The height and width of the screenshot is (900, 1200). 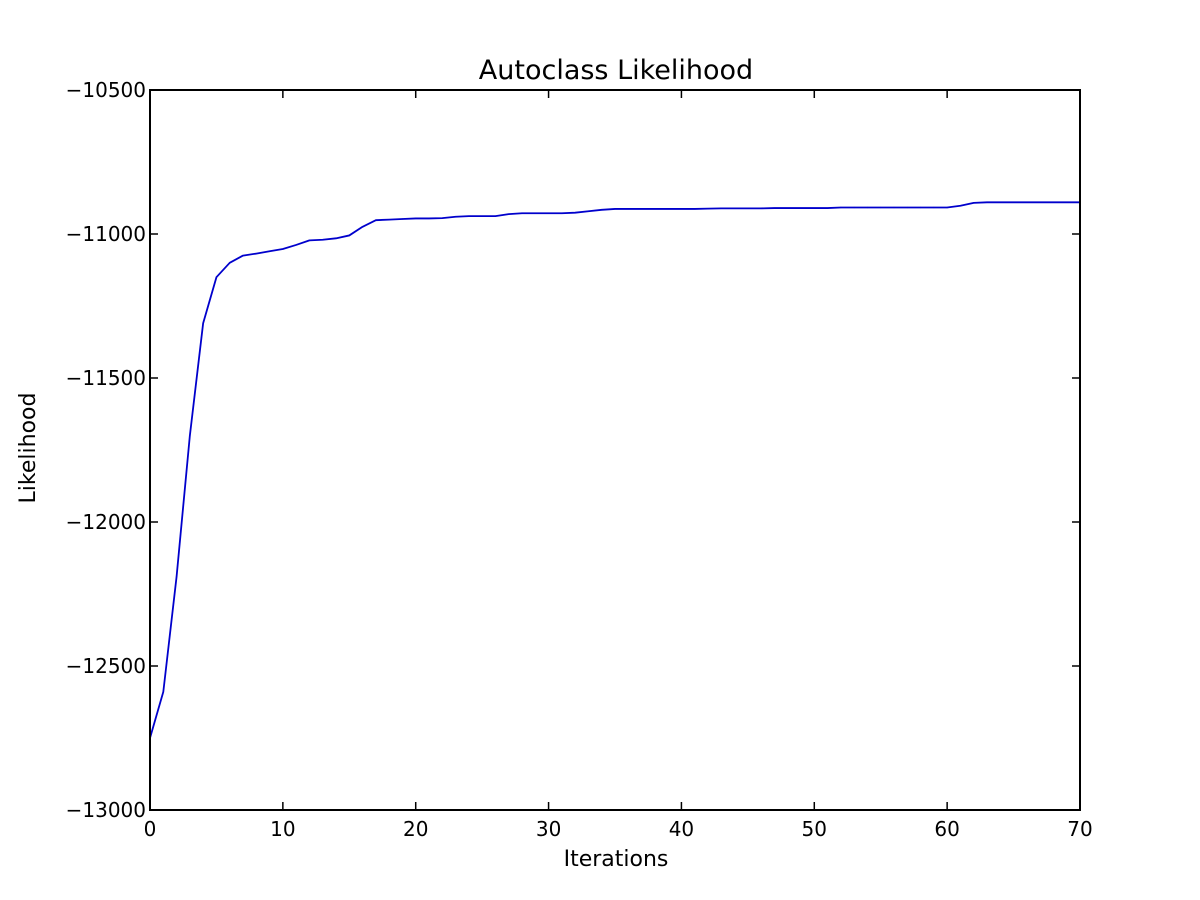 What do you see at coordinates (106, 666) in the screenshot?
I see `y-tick-label: −12500` at bounding box center [106, 666].